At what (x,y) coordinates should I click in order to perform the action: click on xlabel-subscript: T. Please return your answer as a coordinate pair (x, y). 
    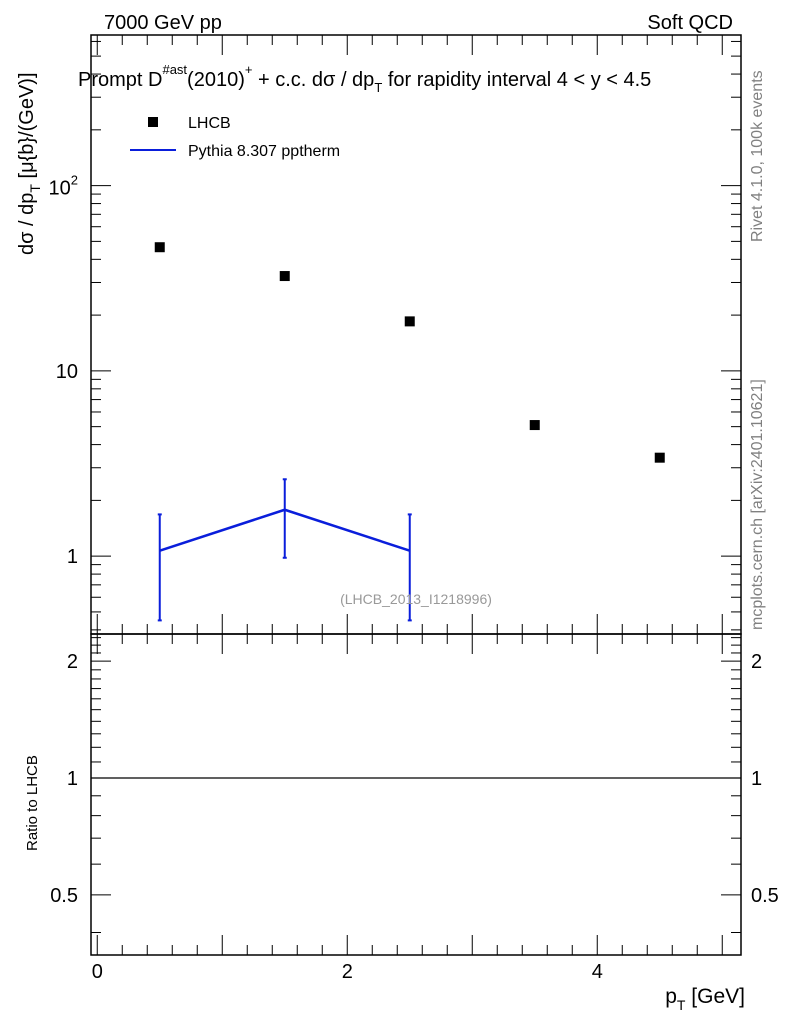
    Looking at the image, I should click on (681, 1005).